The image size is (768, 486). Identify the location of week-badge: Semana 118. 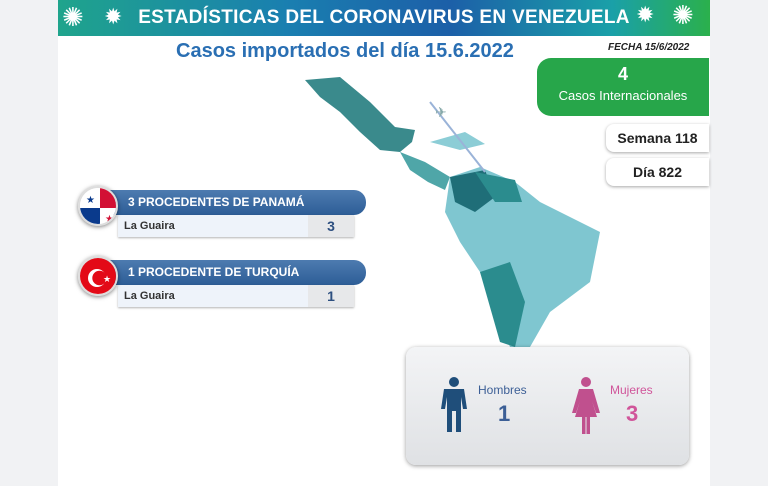
(657, 138).